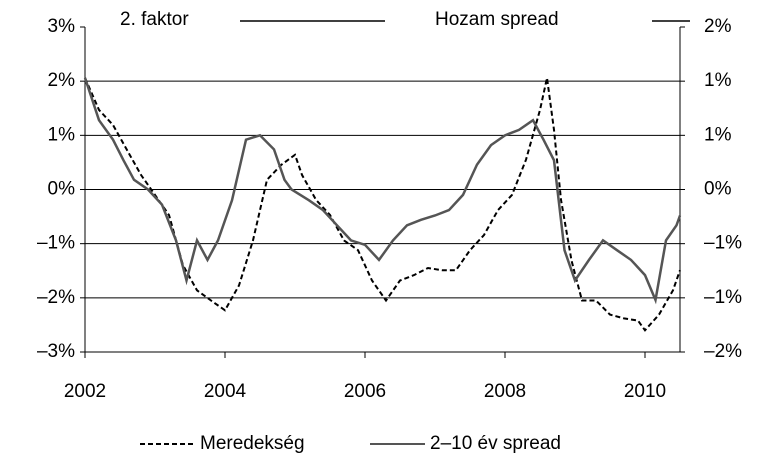  Describe the element at coordinates (62, 189) in the screenshot. I see `y-tick-label: 0%` at that location.